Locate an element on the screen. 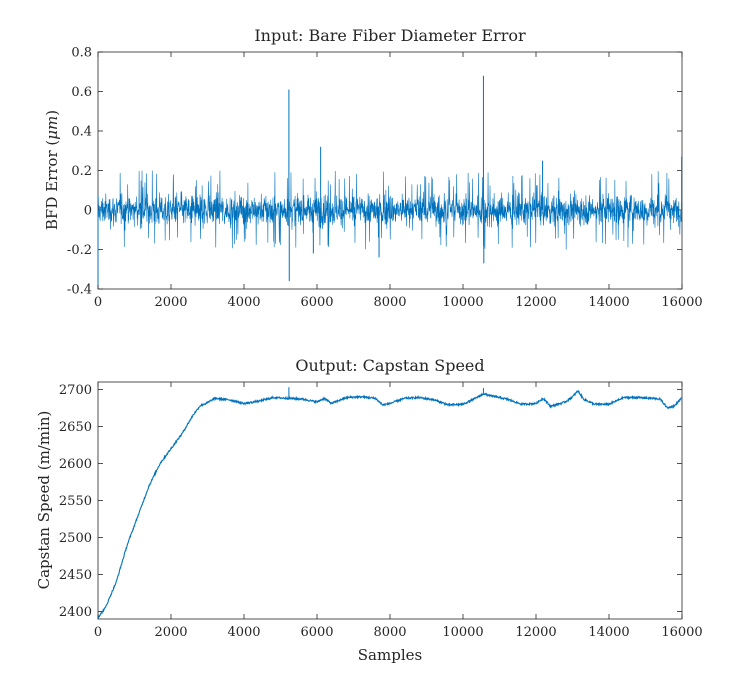 This screenshot has height=696, width=754. input-chart-title: Input: Bare Fiber Diameter Error is located at coordinates (390, 35).